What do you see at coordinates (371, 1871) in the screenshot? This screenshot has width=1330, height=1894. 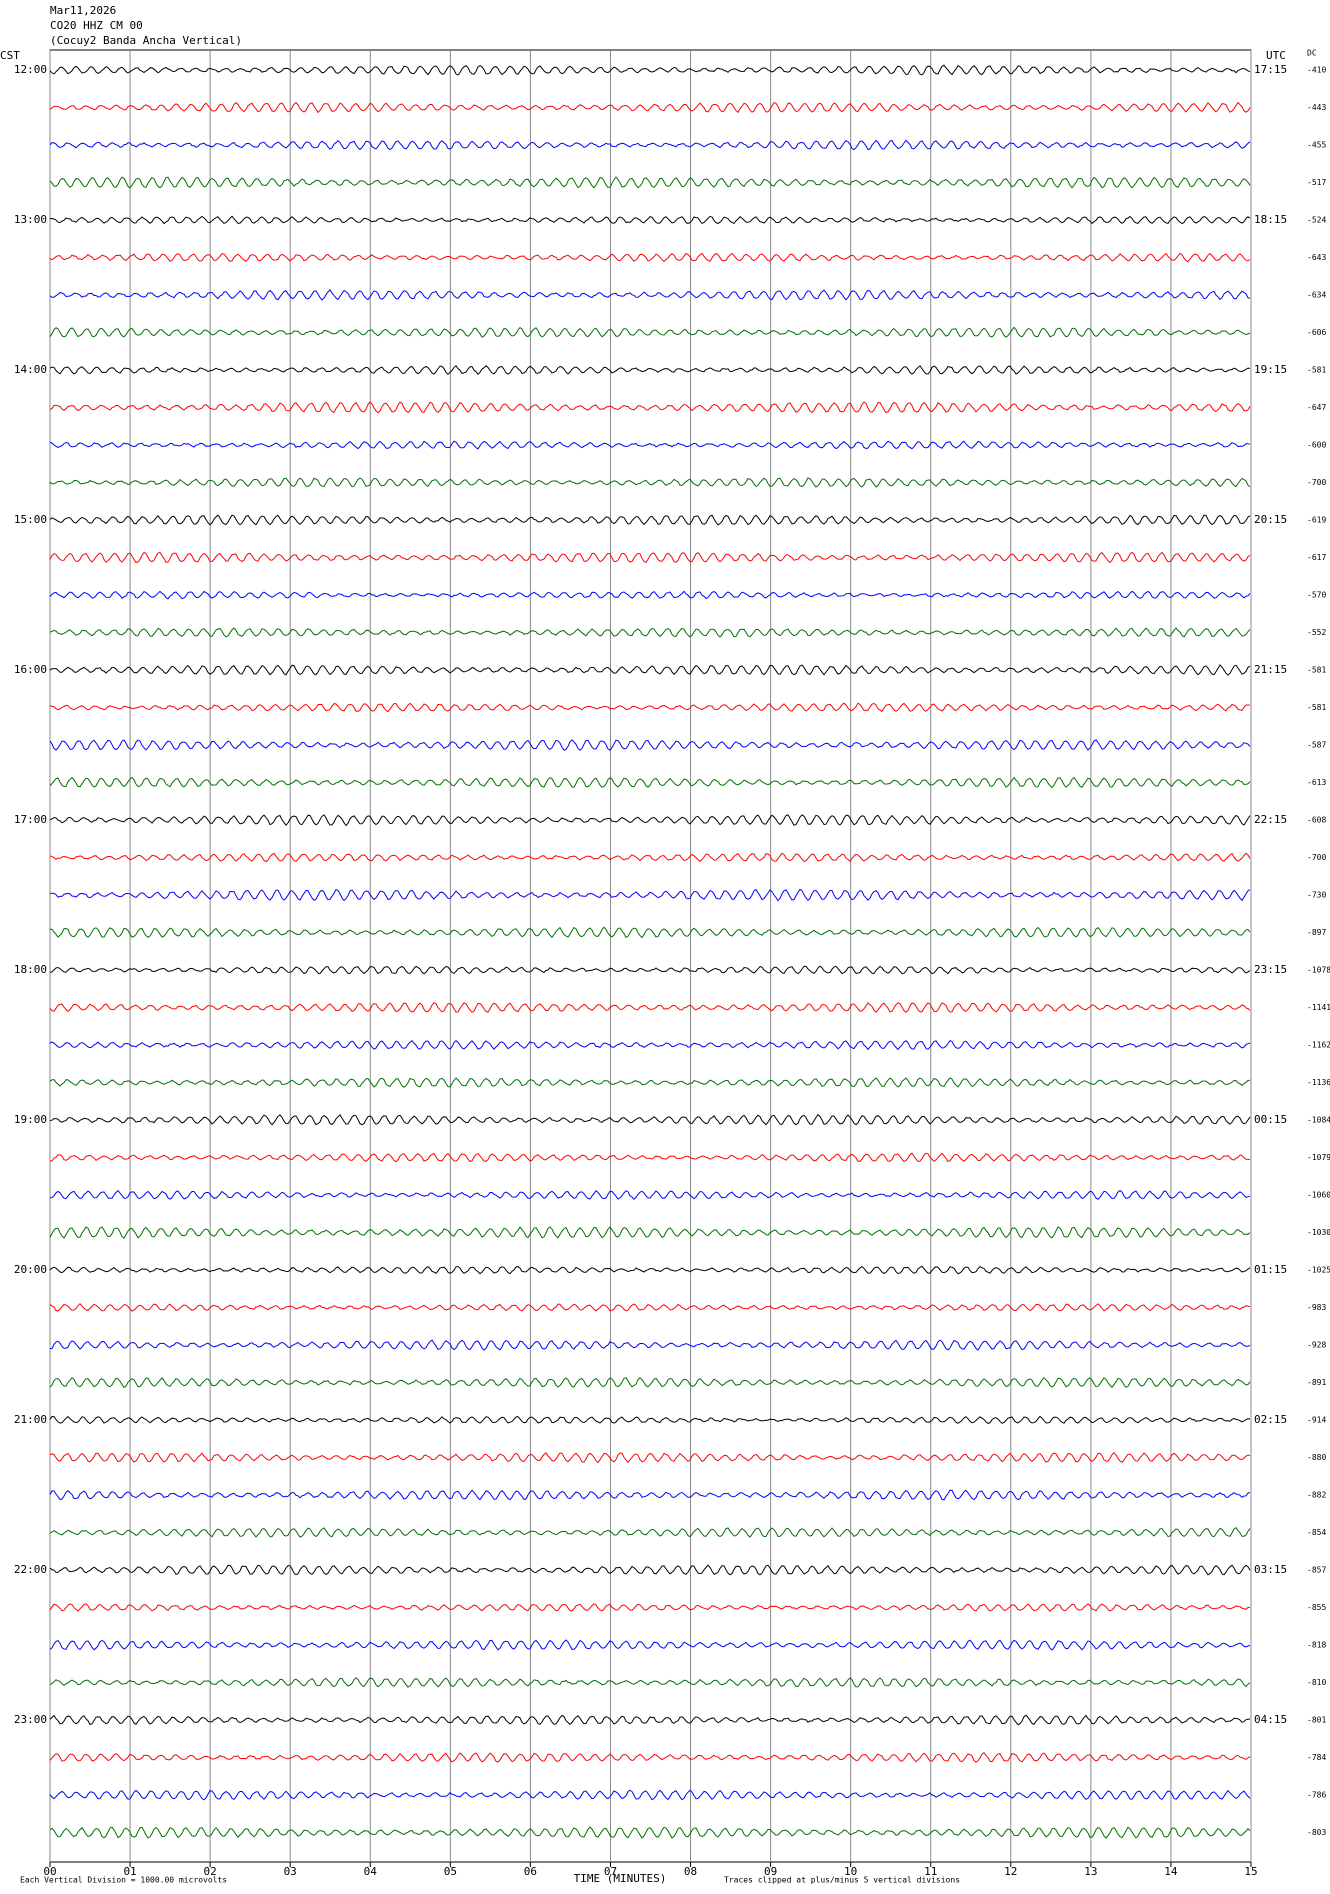 I see `x-tick-label: 04` at bounding box center [371, 1871].